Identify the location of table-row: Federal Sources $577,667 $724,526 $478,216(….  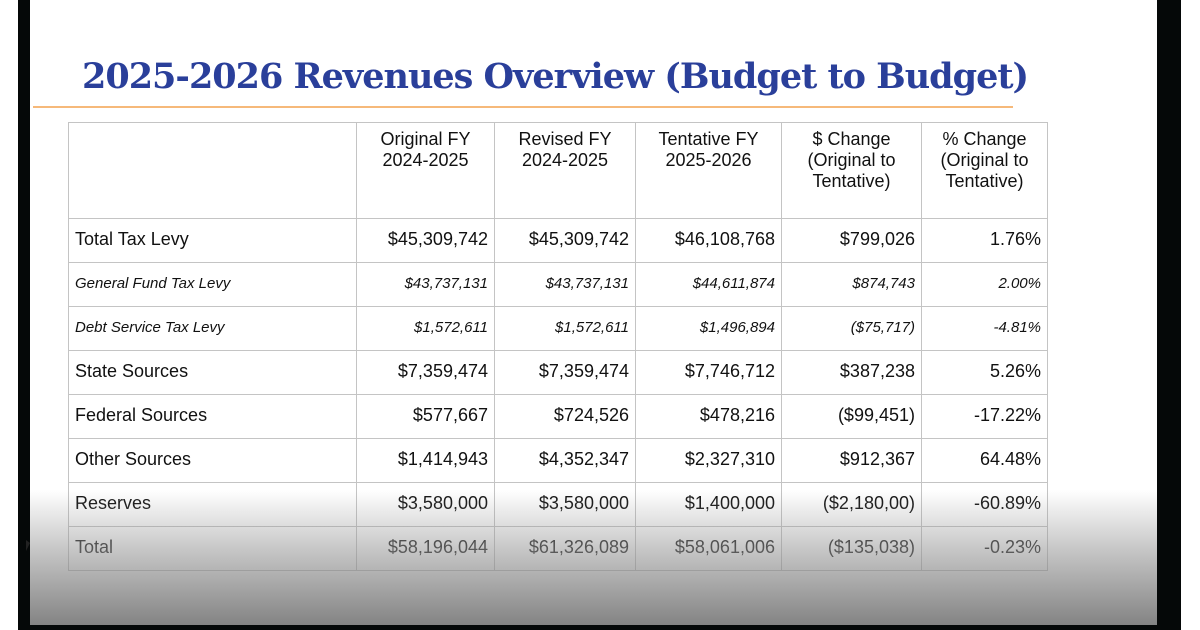
(558, 416).